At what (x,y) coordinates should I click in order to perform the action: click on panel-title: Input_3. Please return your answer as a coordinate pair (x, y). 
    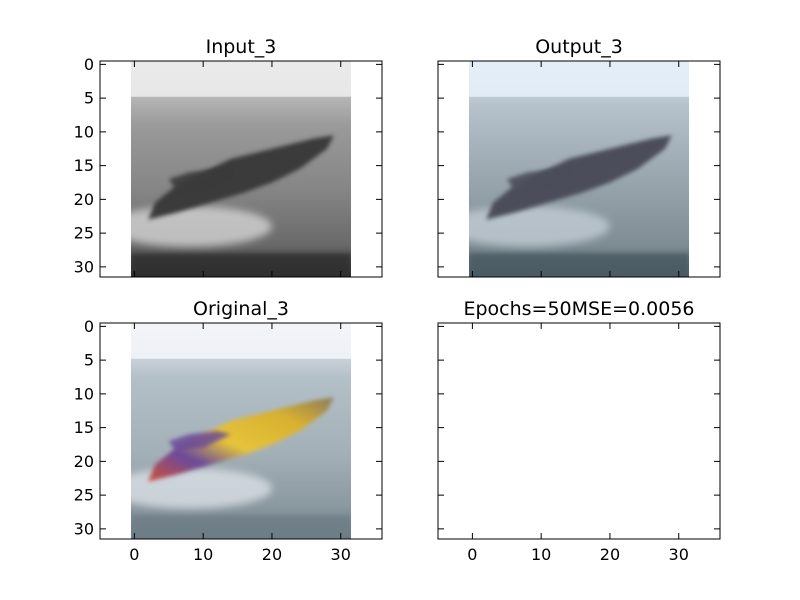
    Looking at the image, I should click on (241, 47).